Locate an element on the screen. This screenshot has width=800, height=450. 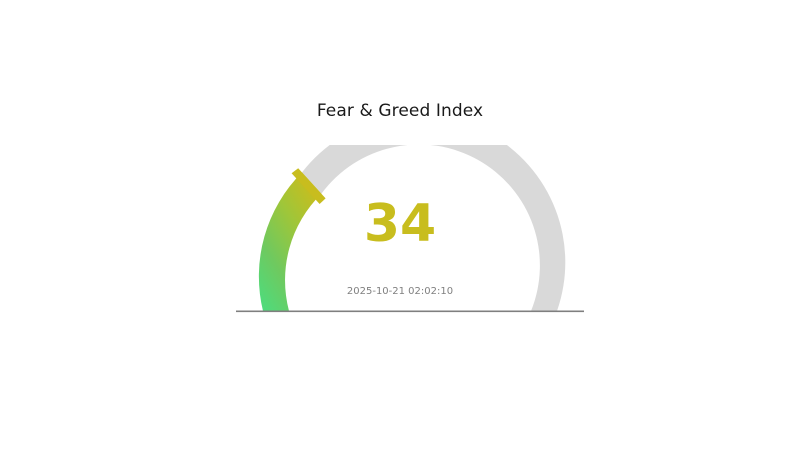
gauge-threshold-marker is located at coordinates (308, 186).